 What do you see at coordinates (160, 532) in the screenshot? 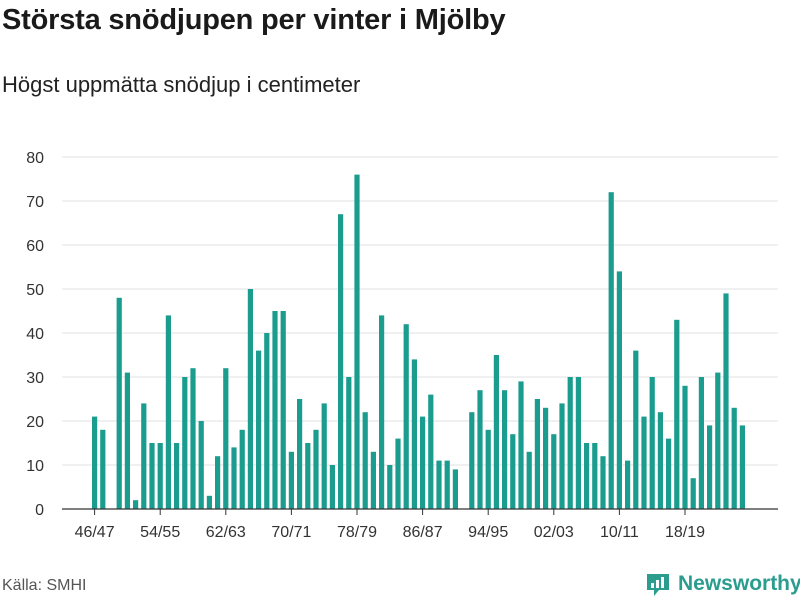
I see `x-tick-label: 54/55` at bounding box center [160, 532].